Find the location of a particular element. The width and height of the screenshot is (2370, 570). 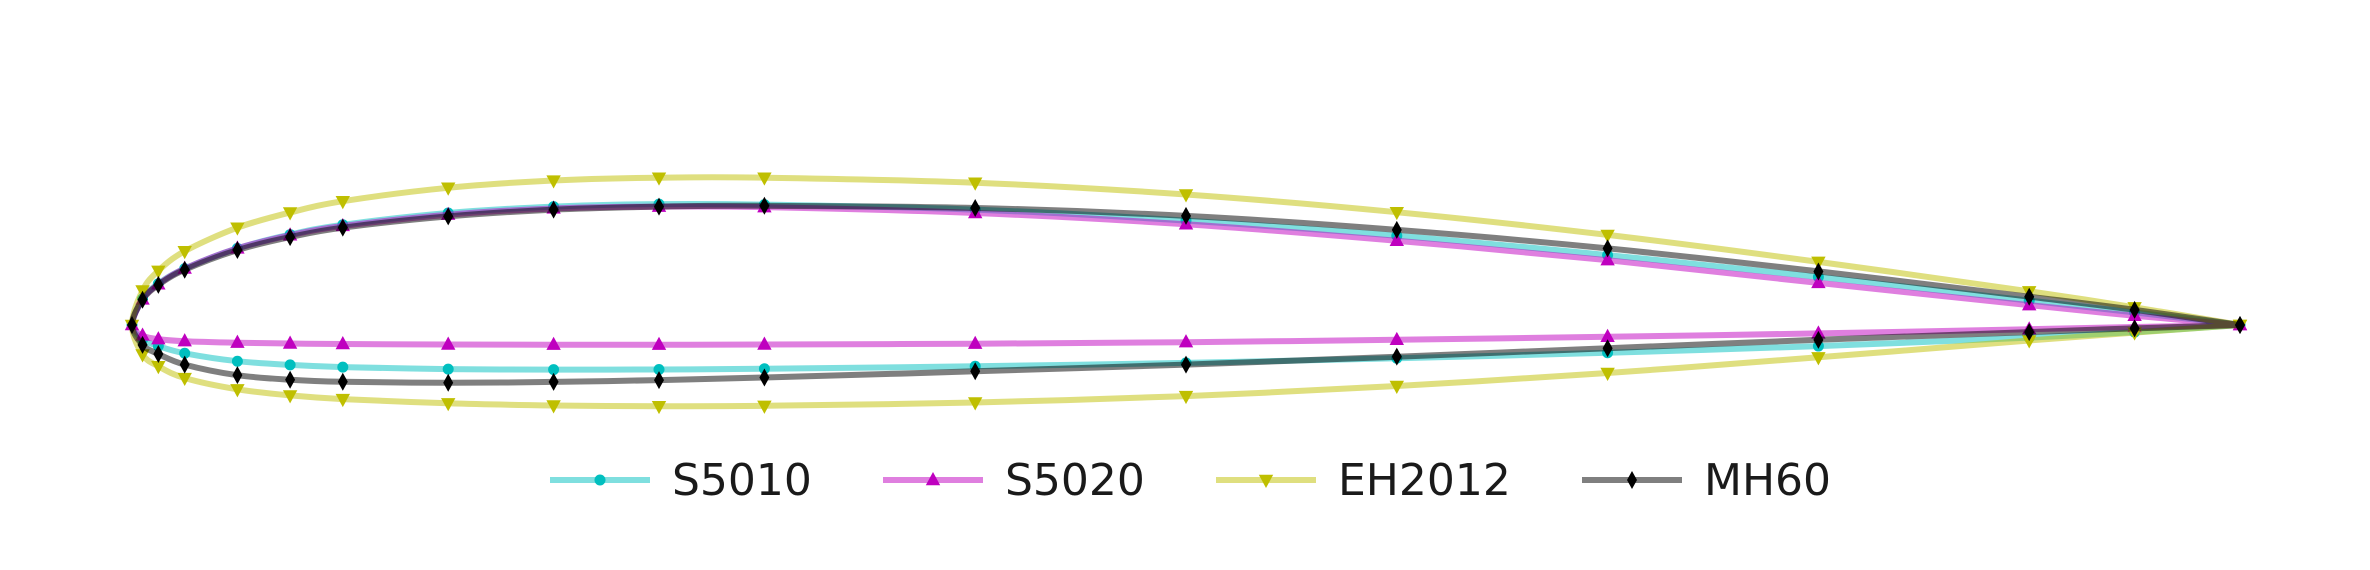

legend-entry-mh60: MH60 is located at coordinates (1706, 480).